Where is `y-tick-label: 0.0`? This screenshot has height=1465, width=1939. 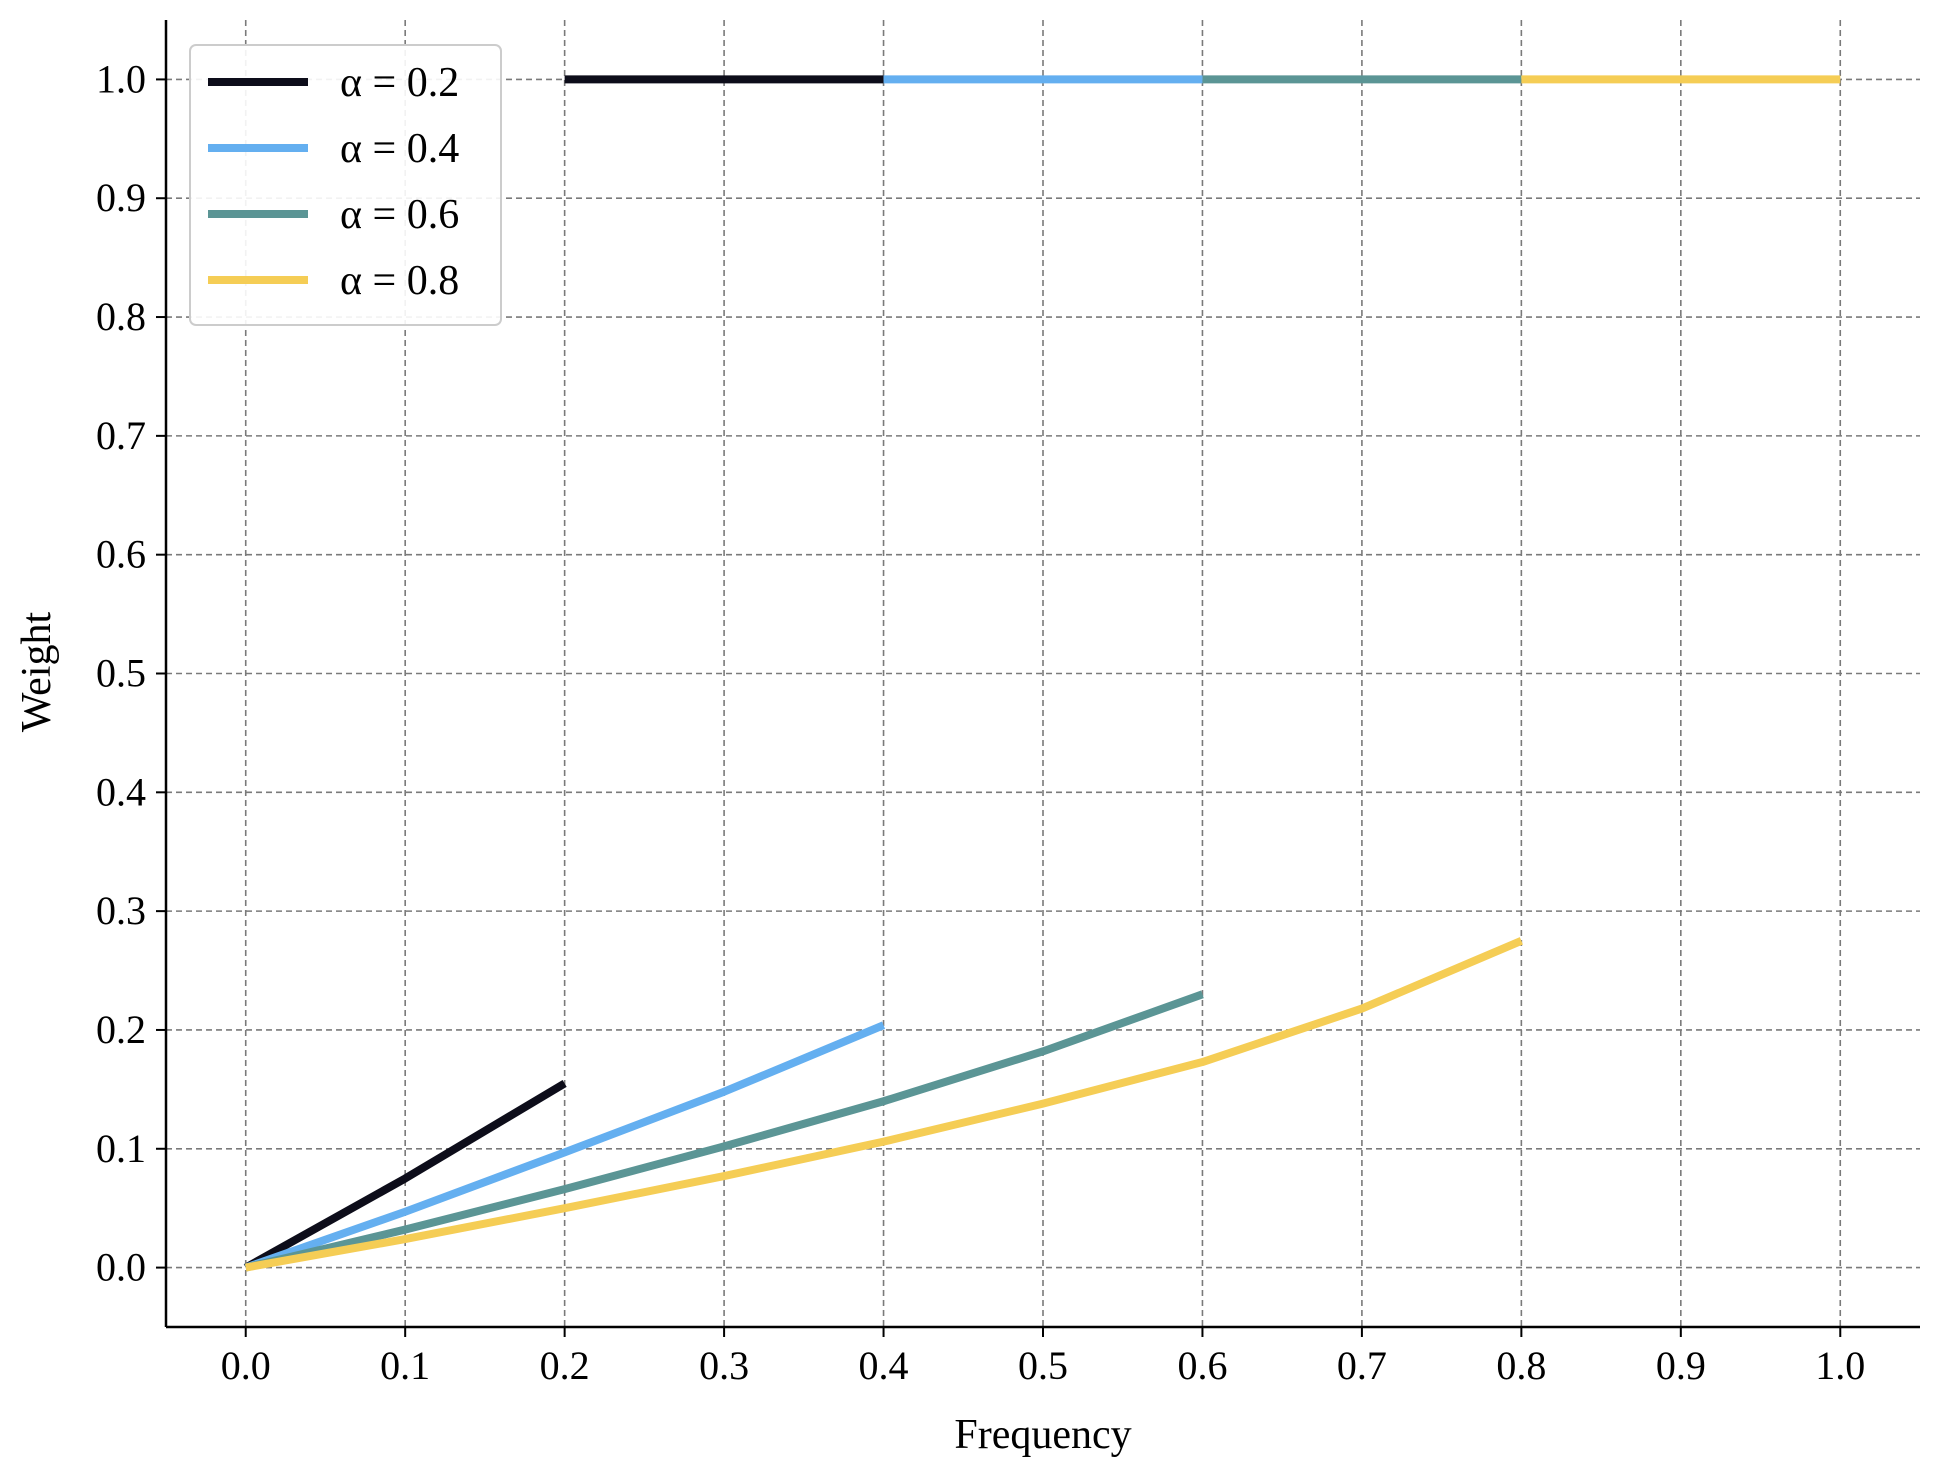 y-tick-label: 0.0 is located at coordinates (121, 1267).